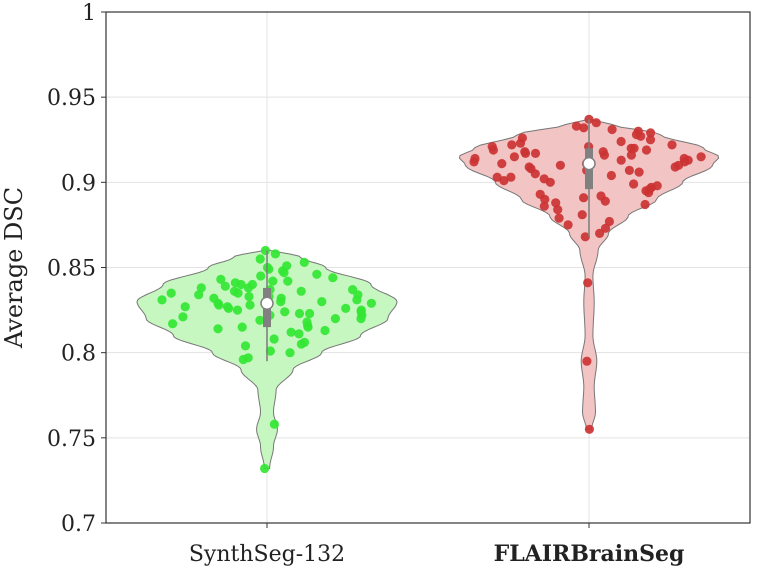 Image resolution: width=757 pixels, height=568 pixels. I want to click on y-tick-label: 0.85, so click(71, 269).